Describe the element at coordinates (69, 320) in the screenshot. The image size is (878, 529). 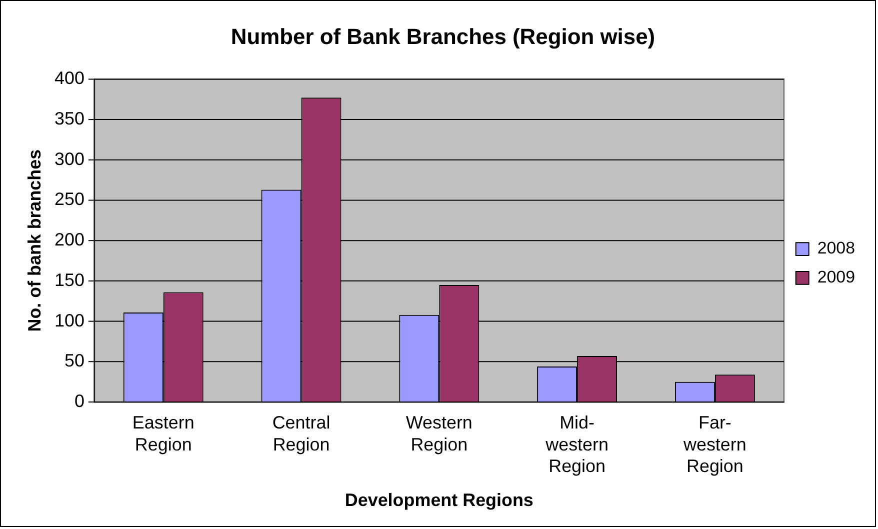
I see `y-tick-label: 100` at that location.